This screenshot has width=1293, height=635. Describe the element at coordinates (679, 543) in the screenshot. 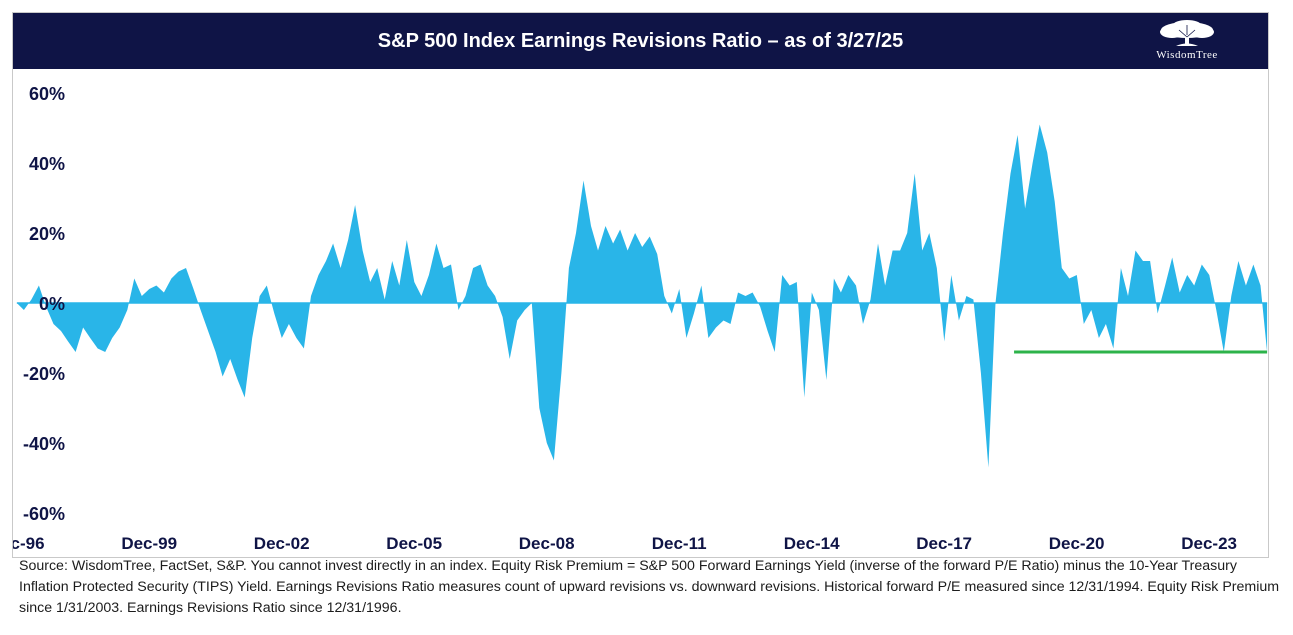

I see `x-tick-label: Dec-11` at that location.